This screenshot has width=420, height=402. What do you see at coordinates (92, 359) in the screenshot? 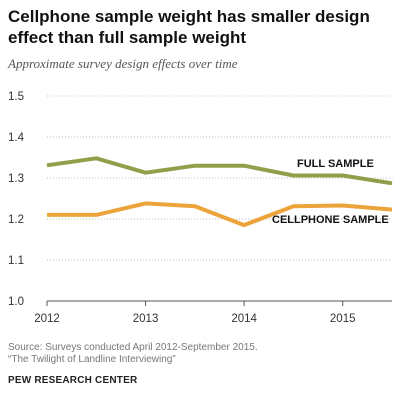
I see `source-line-2: “The Twilight of Landline Interviewing”` at bounding box center [92, 359].